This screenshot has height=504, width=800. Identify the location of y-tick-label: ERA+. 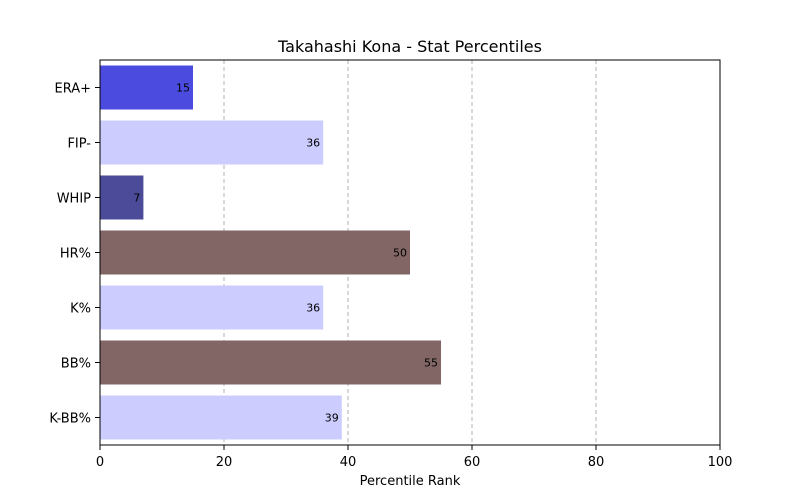
(72, 89).